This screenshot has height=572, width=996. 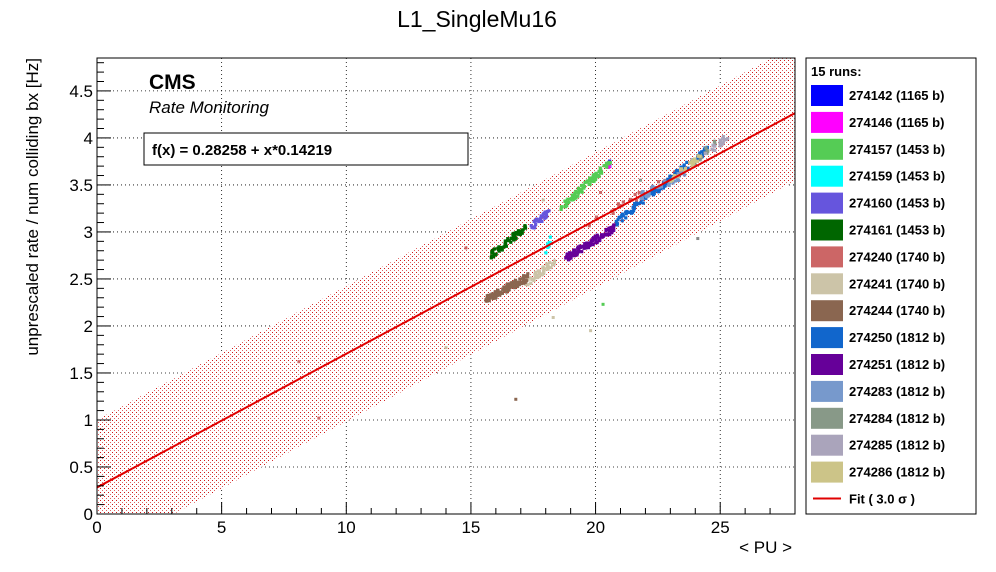 I want to click on legend-label: 274142 (1165 b), so click(x=896, y=95).